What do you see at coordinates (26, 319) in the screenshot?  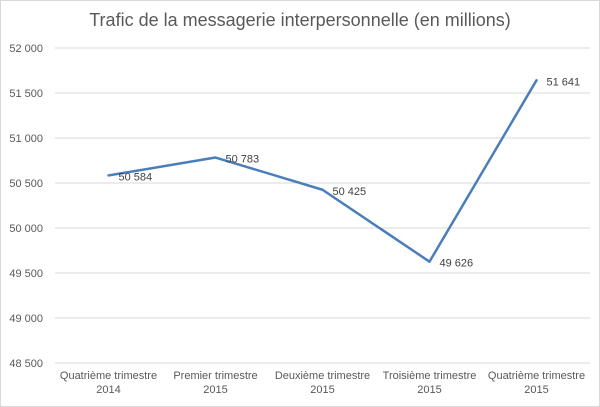 I see `y-tick-label: 49 000` at bounding box center [26, 319].